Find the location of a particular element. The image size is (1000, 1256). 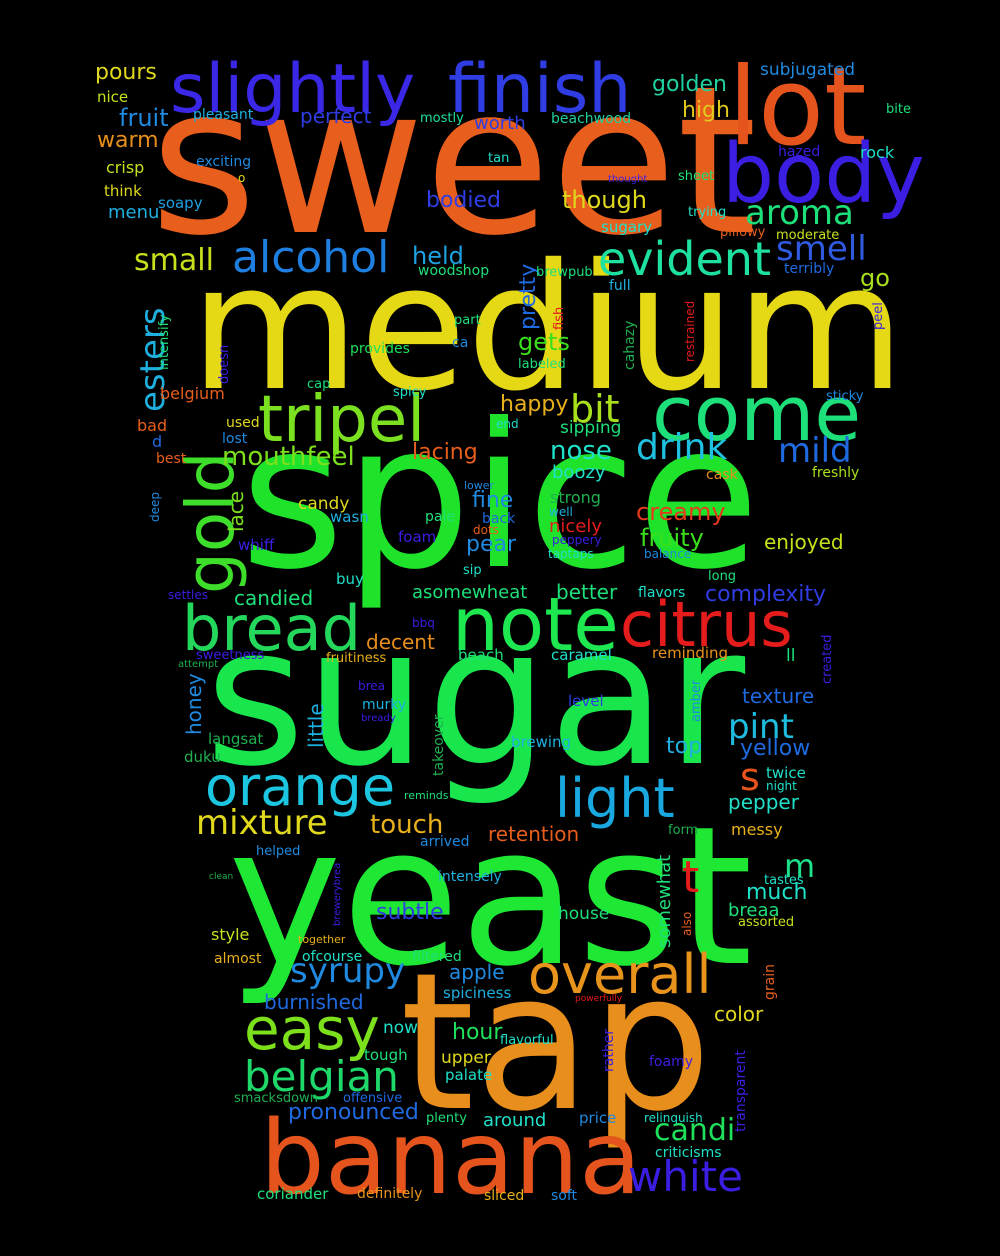

word-pale: pale is located at coordinates (440, 517).